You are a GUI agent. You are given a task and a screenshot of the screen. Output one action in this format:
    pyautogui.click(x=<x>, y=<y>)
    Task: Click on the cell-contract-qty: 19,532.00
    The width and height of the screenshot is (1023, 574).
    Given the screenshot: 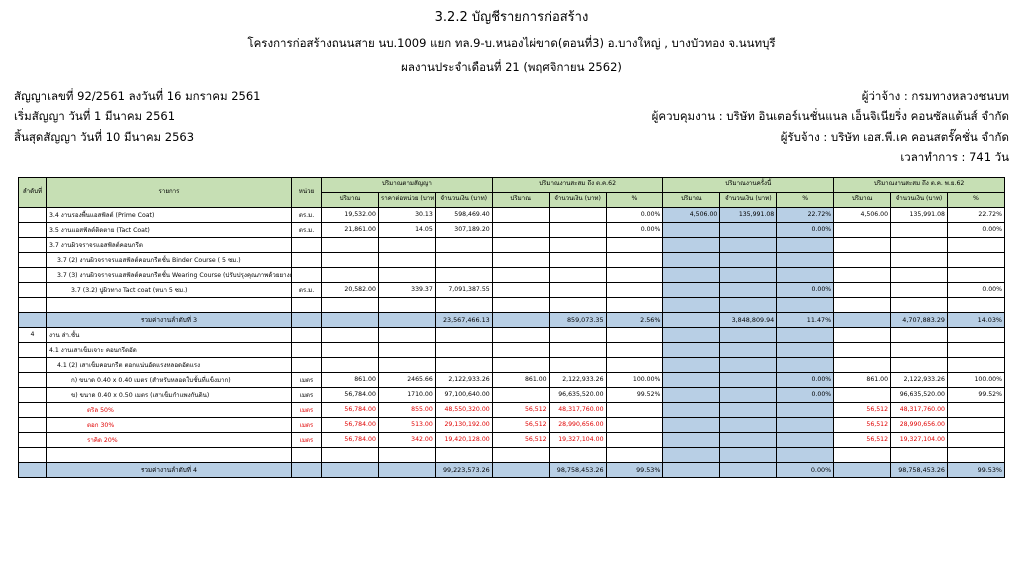 What is the action you would take?
    pyautogui.click(x=350, y=214)
    